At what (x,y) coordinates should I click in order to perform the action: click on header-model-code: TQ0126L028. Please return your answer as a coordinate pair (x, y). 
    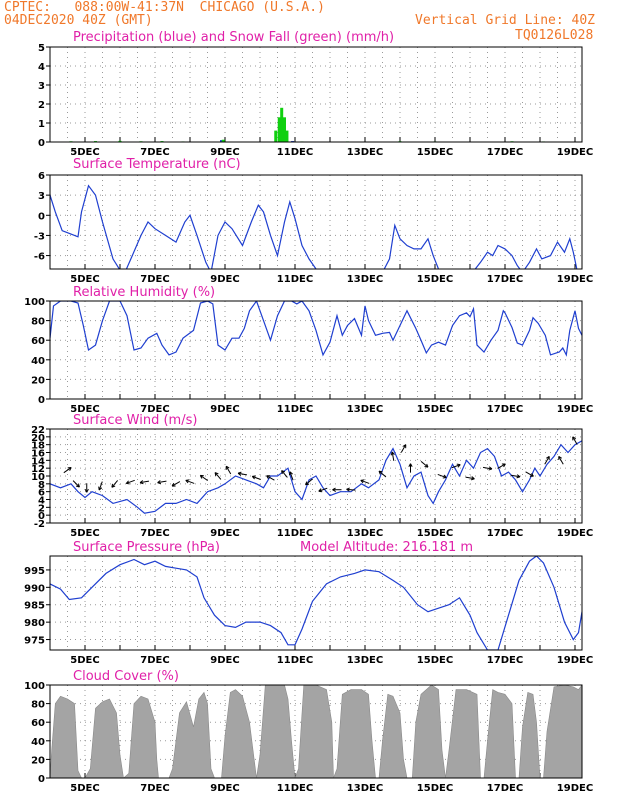
    Looking at the image, I should click on (554, 35).